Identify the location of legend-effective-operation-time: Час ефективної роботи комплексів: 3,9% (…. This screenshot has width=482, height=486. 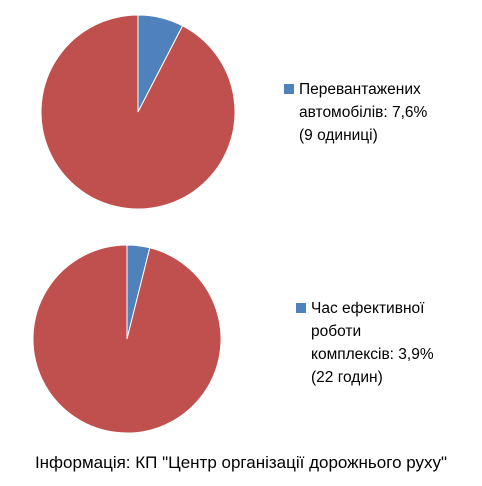
(381, 343).